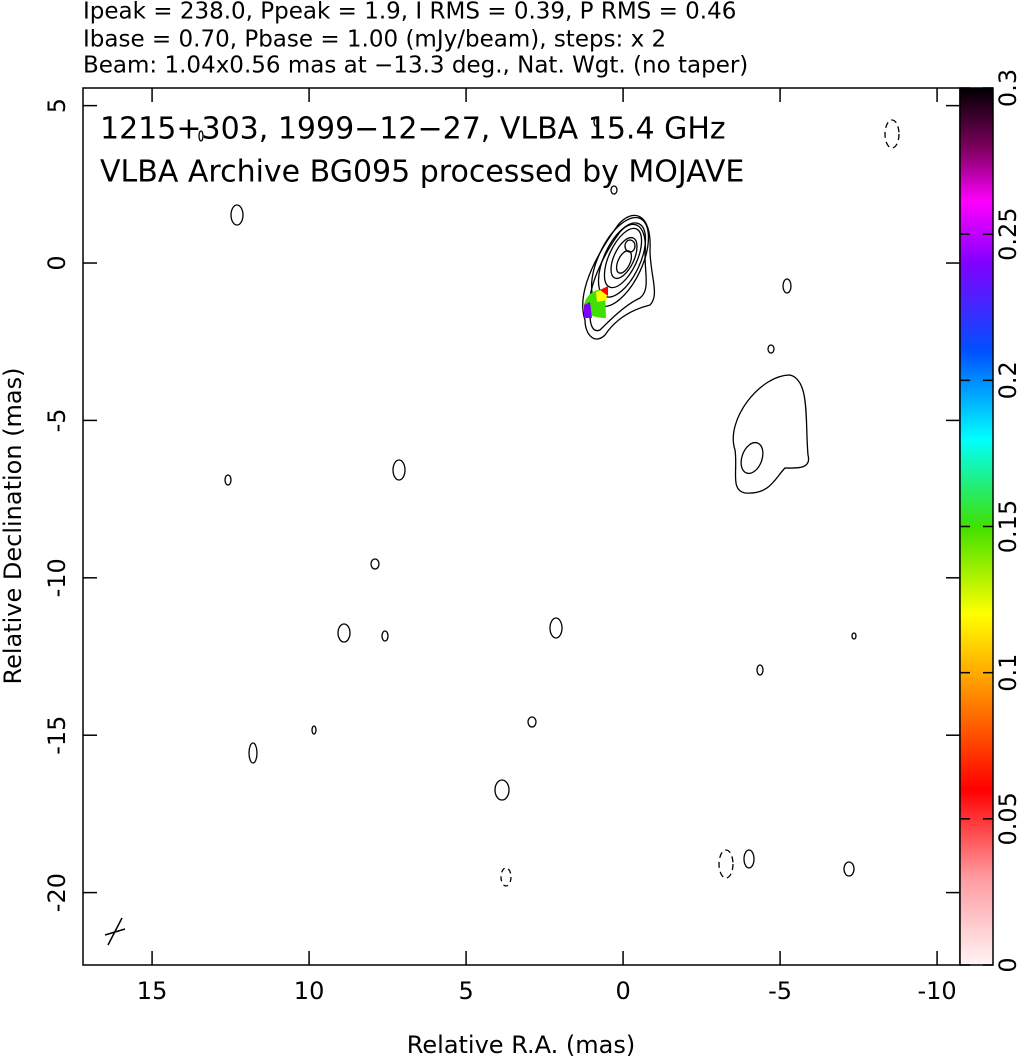  I want to click on x-tick-label: 5, so click(465, 991).